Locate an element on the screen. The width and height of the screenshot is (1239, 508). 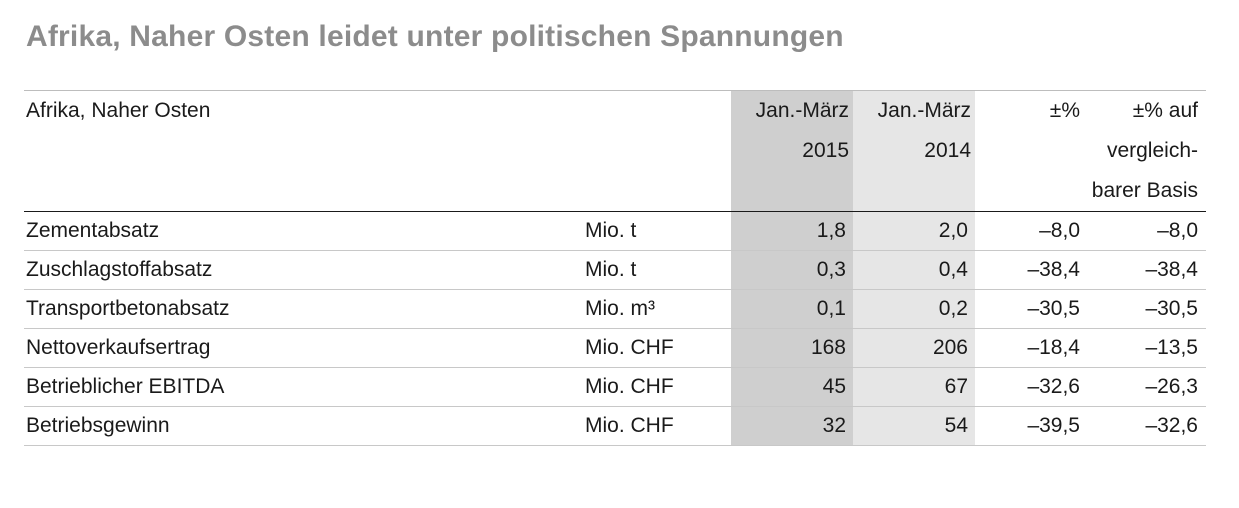
row-label: Nettoverkaufsertrag is located at coordinates (304, 348).